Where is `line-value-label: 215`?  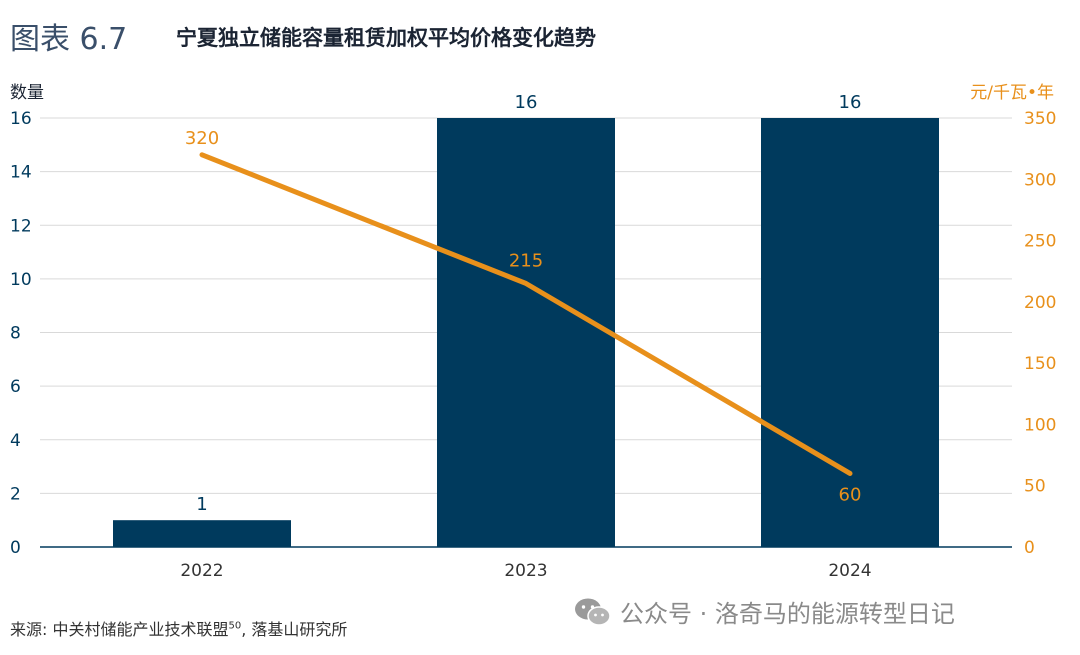 line-value-label: 215 is located at coordinates (526, 260).